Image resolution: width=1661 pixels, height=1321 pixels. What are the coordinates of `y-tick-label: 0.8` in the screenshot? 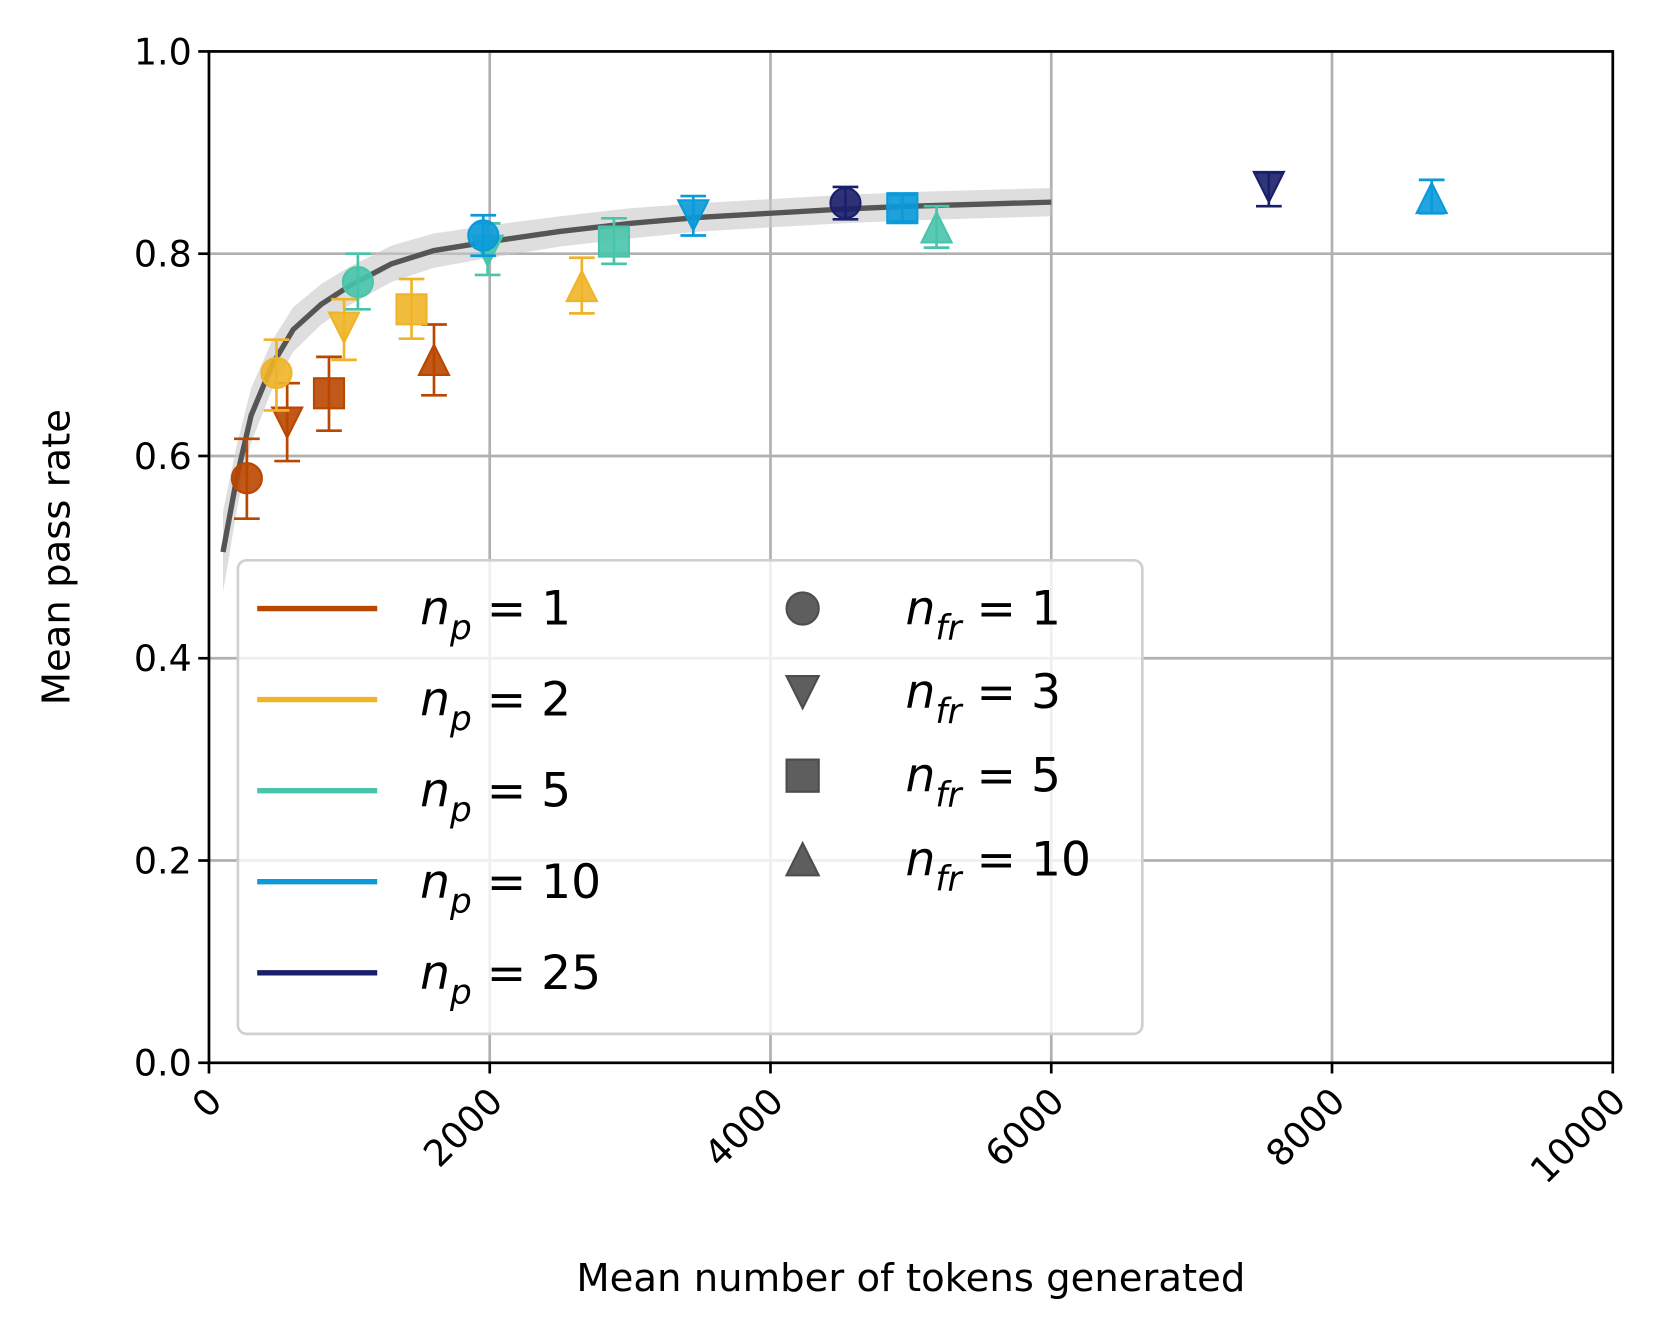 It's located at (163, 254).